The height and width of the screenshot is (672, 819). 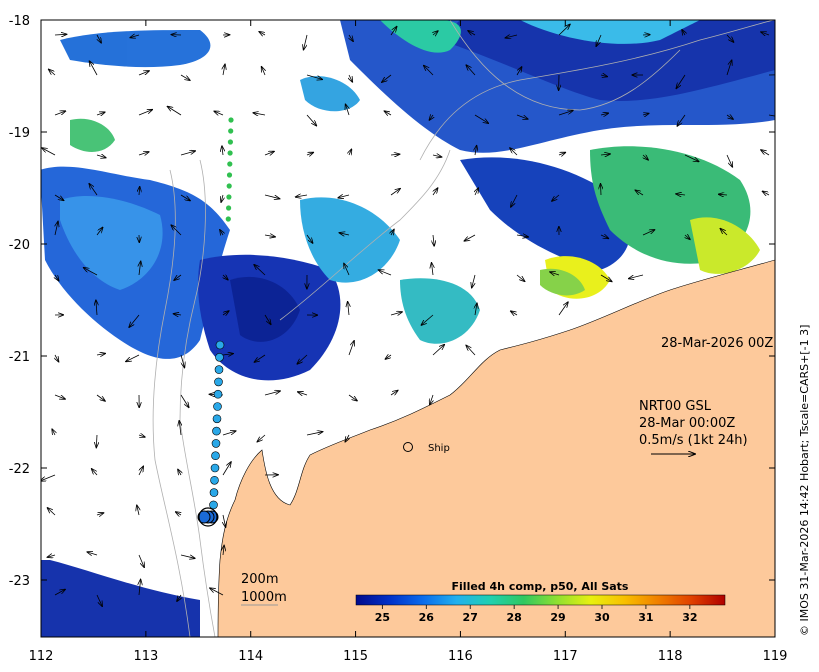 I want to click on colorbar-tick-label: 26, so click(x=427, y=617).